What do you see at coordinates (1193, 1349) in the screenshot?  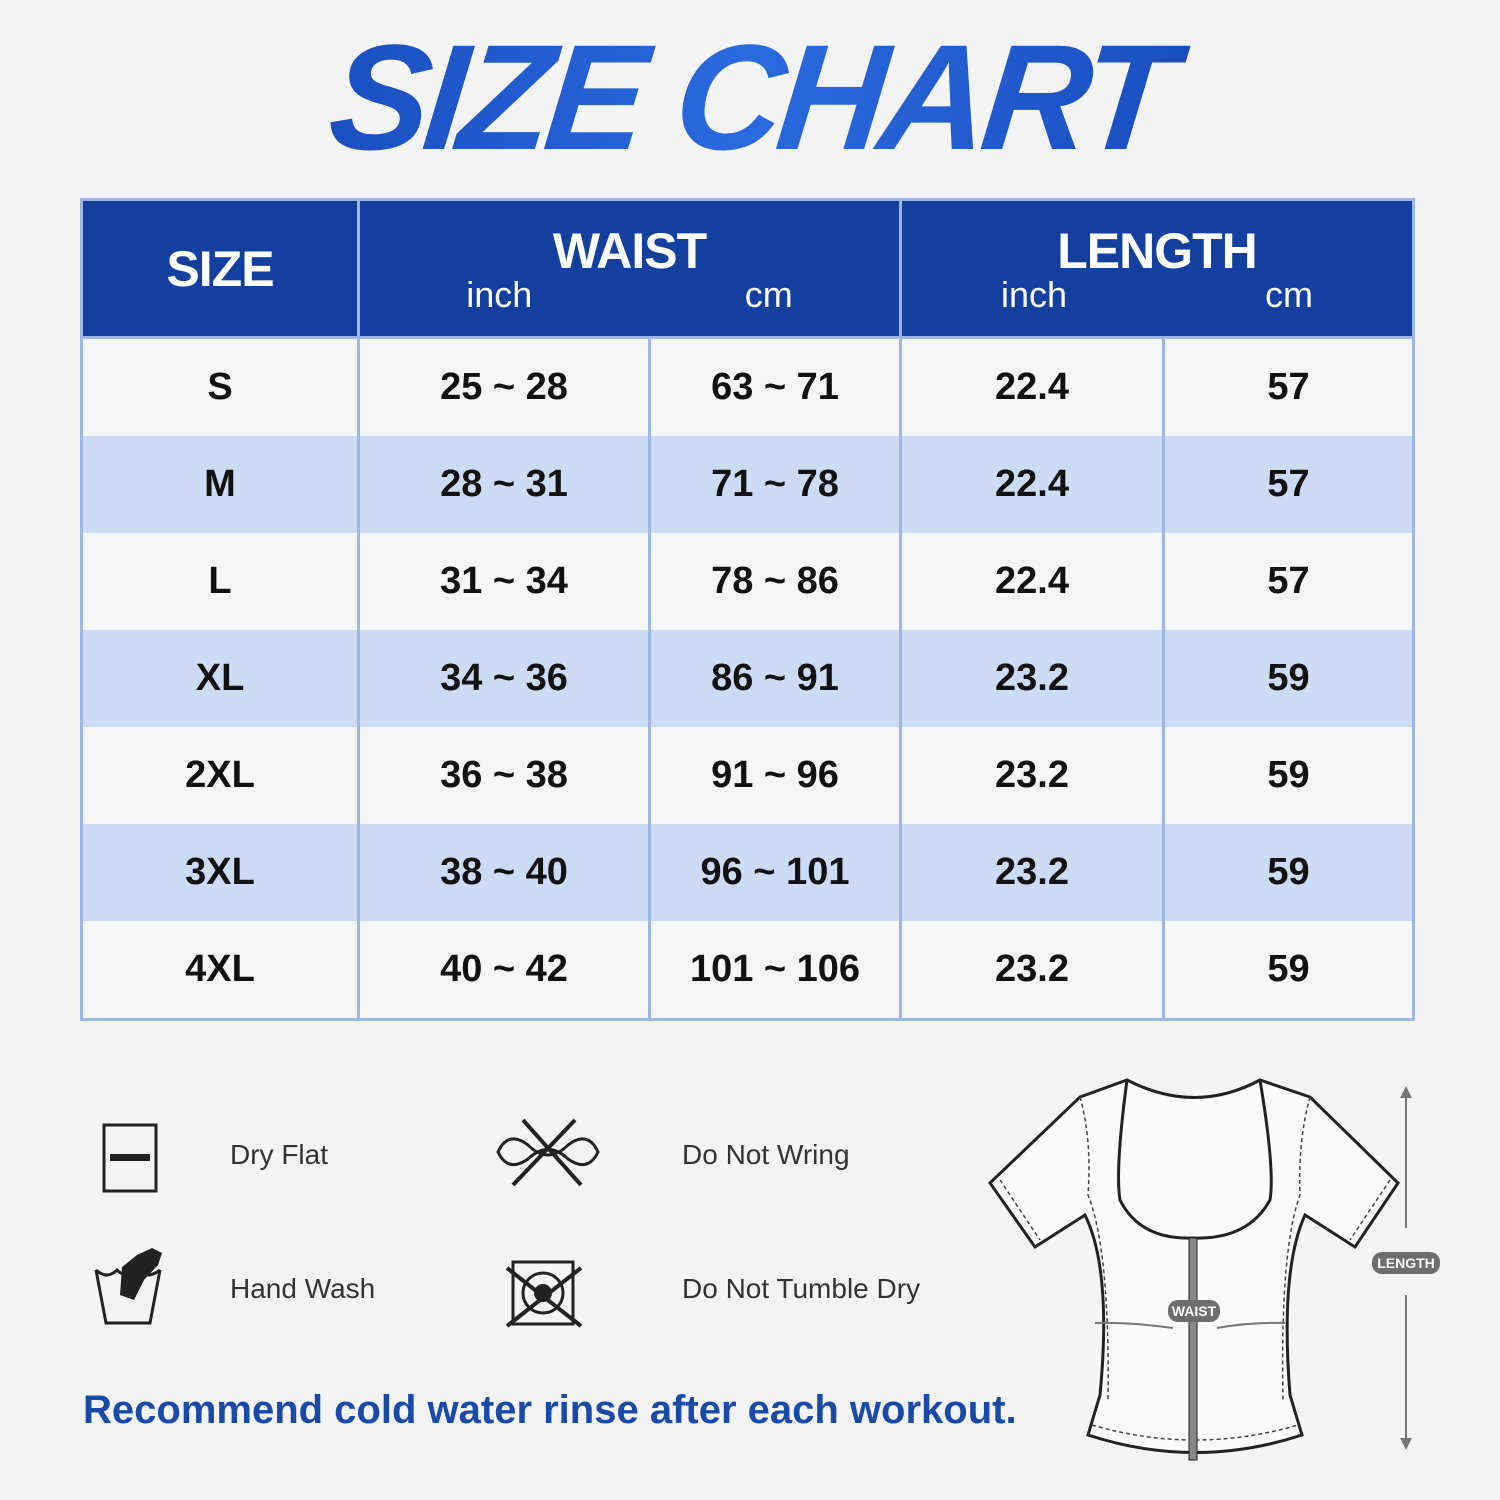 I see `zipper` at bounding box center [1193, 1349].